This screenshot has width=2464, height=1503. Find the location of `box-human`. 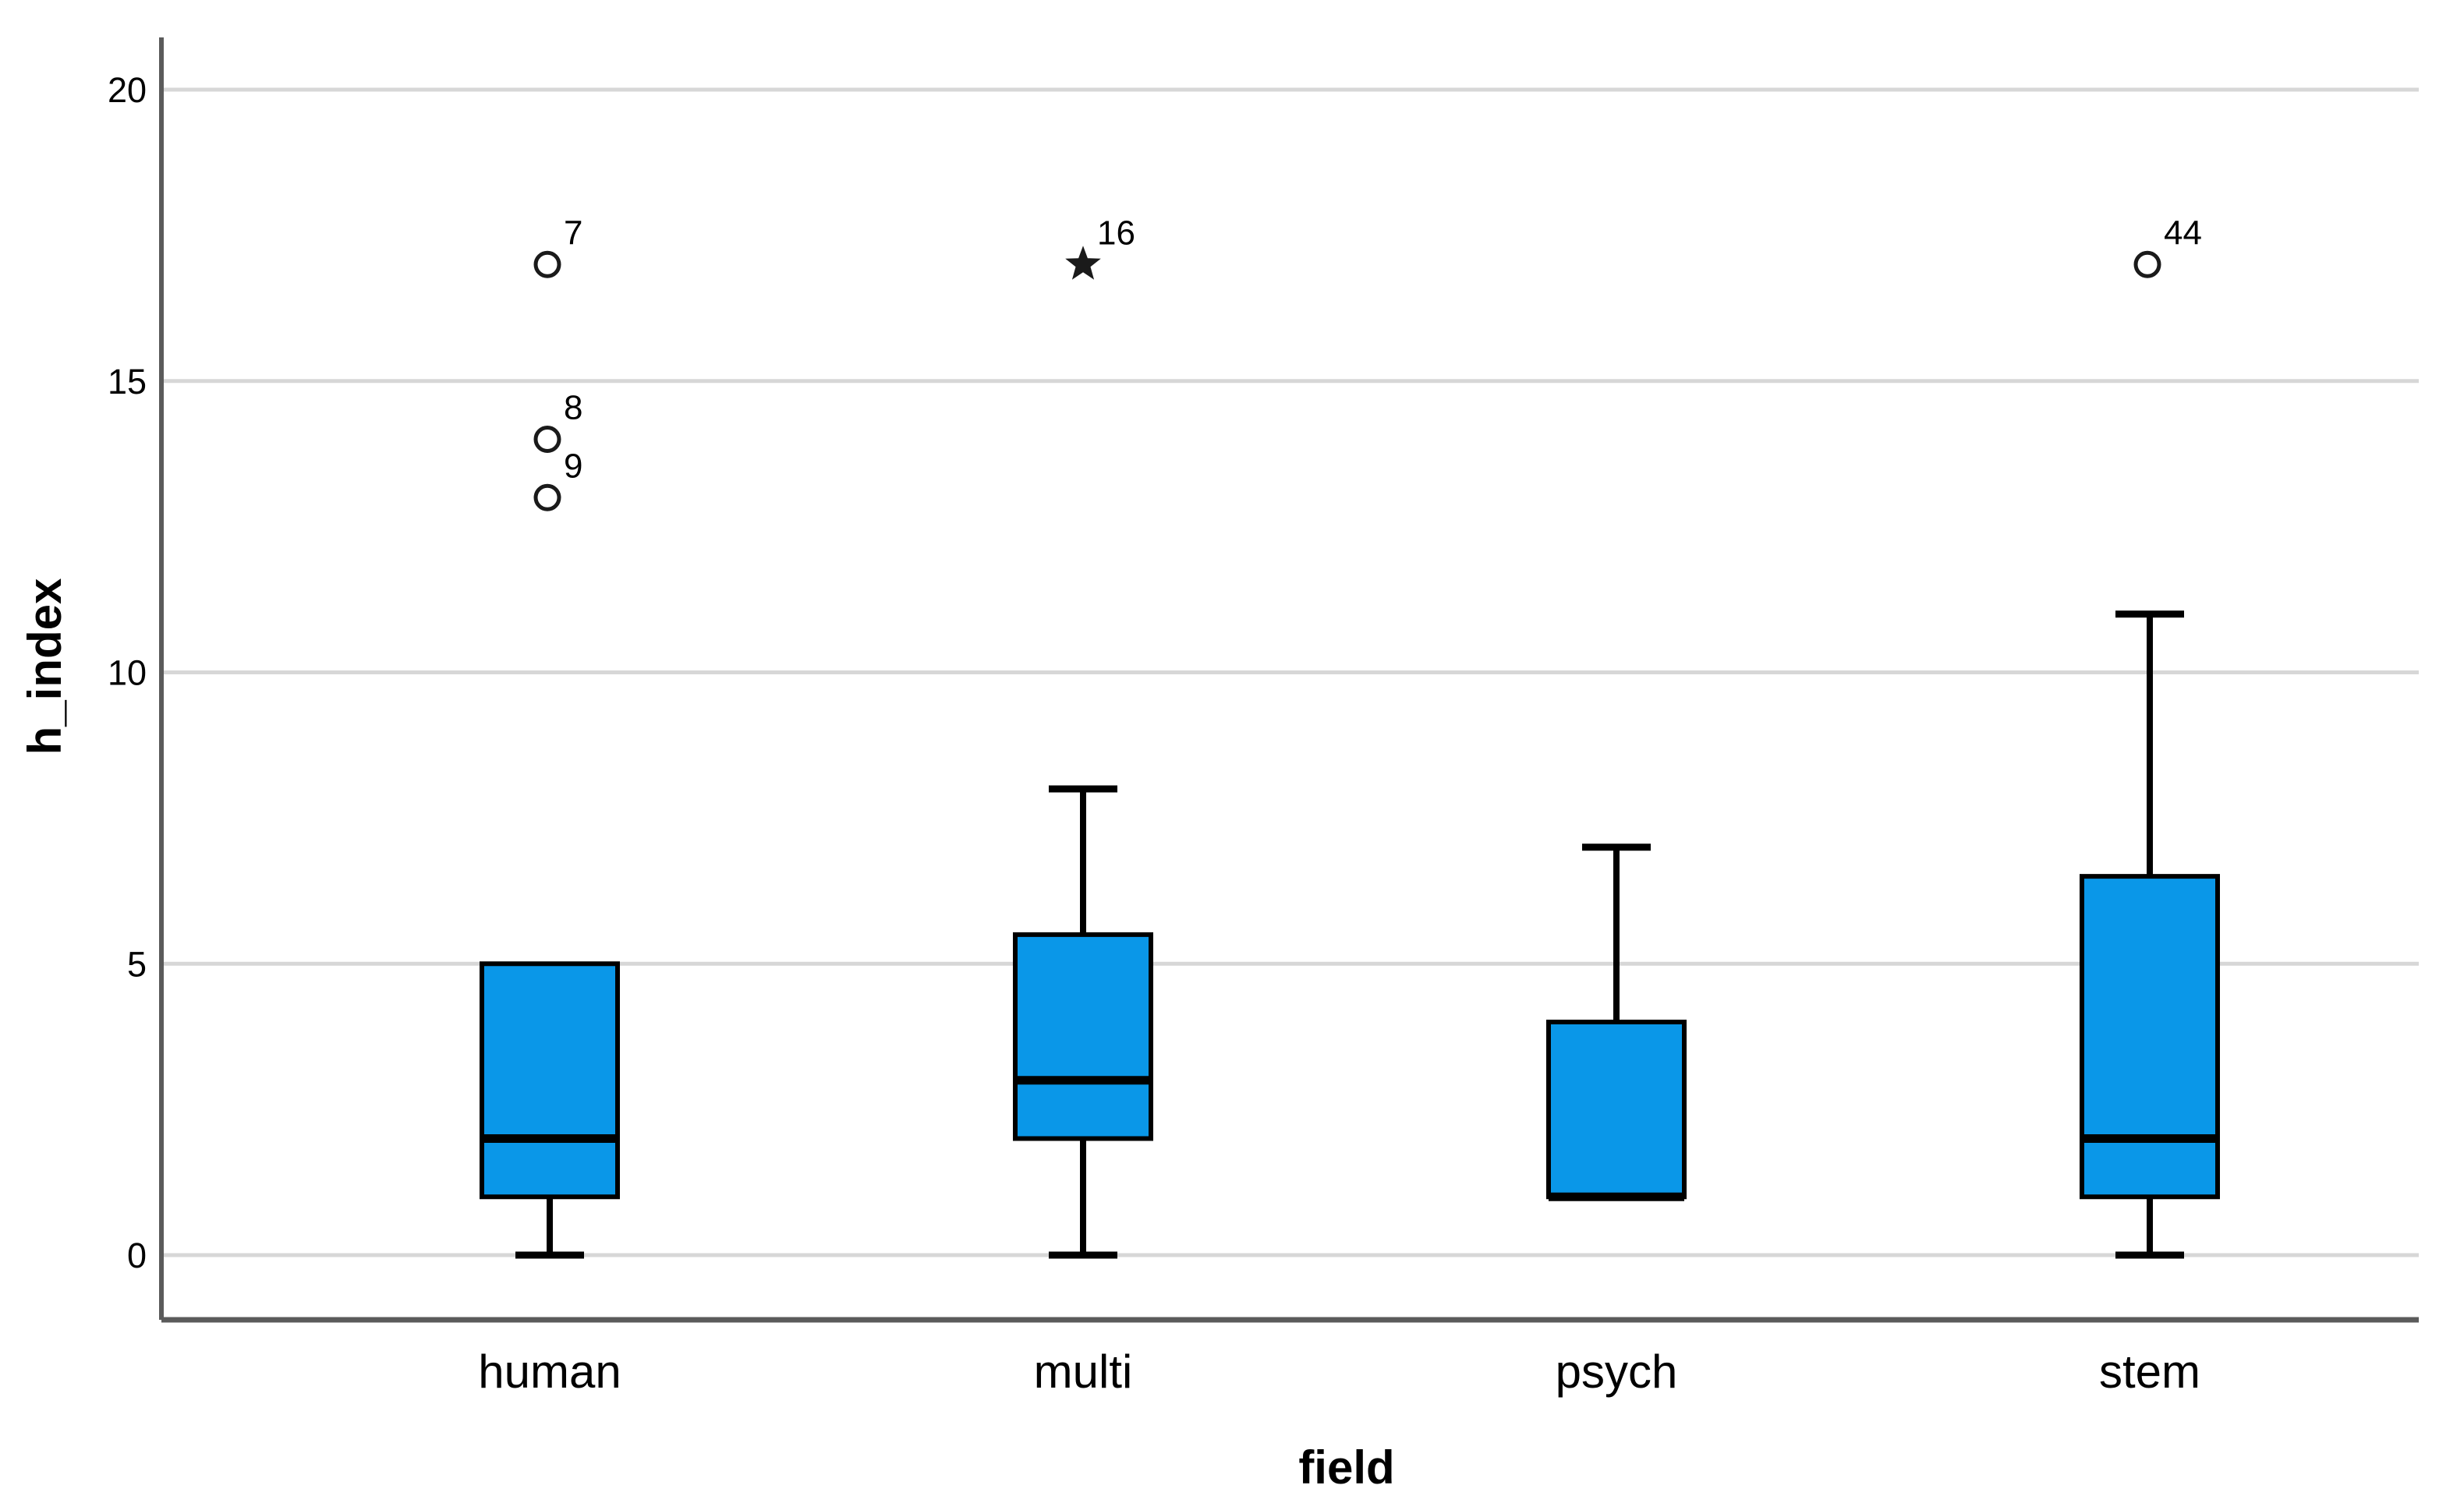

box-human is located at coordinates (550, 1080).